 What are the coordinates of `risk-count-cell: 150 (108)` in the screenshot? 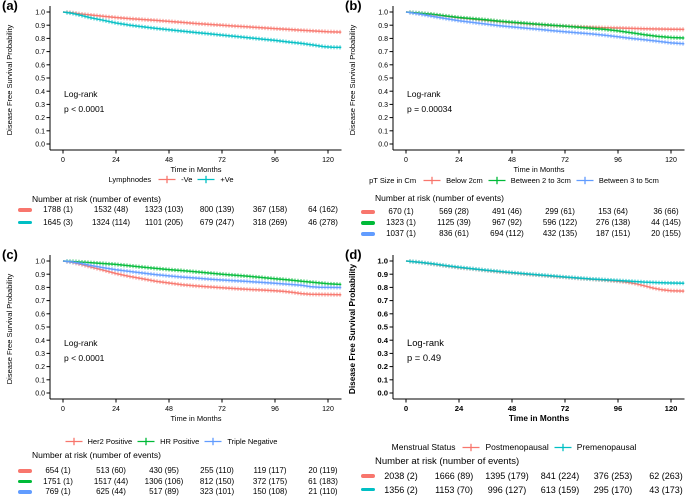 It's located at (270, 491).